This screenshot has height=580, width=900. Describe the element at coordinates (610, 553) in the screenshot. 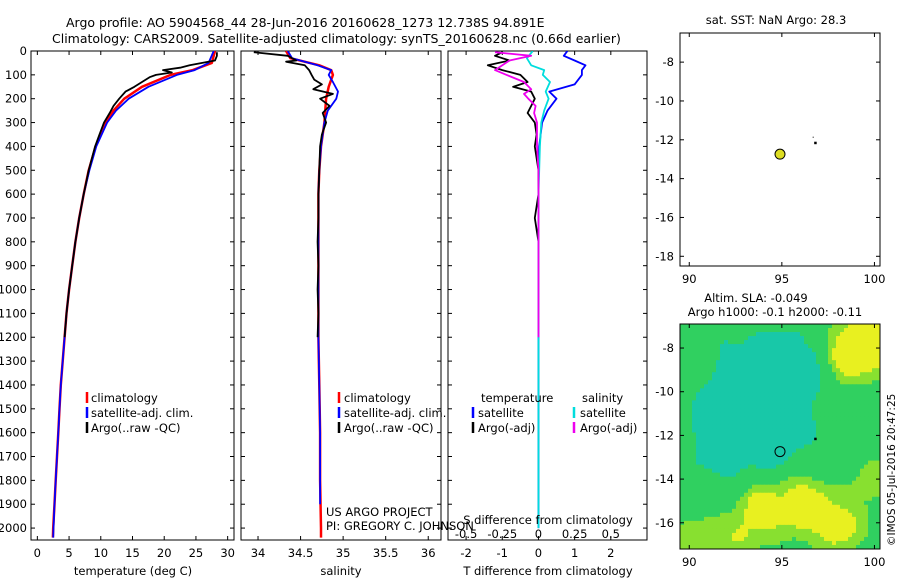

I see `x-tick-label: 2` at that location.